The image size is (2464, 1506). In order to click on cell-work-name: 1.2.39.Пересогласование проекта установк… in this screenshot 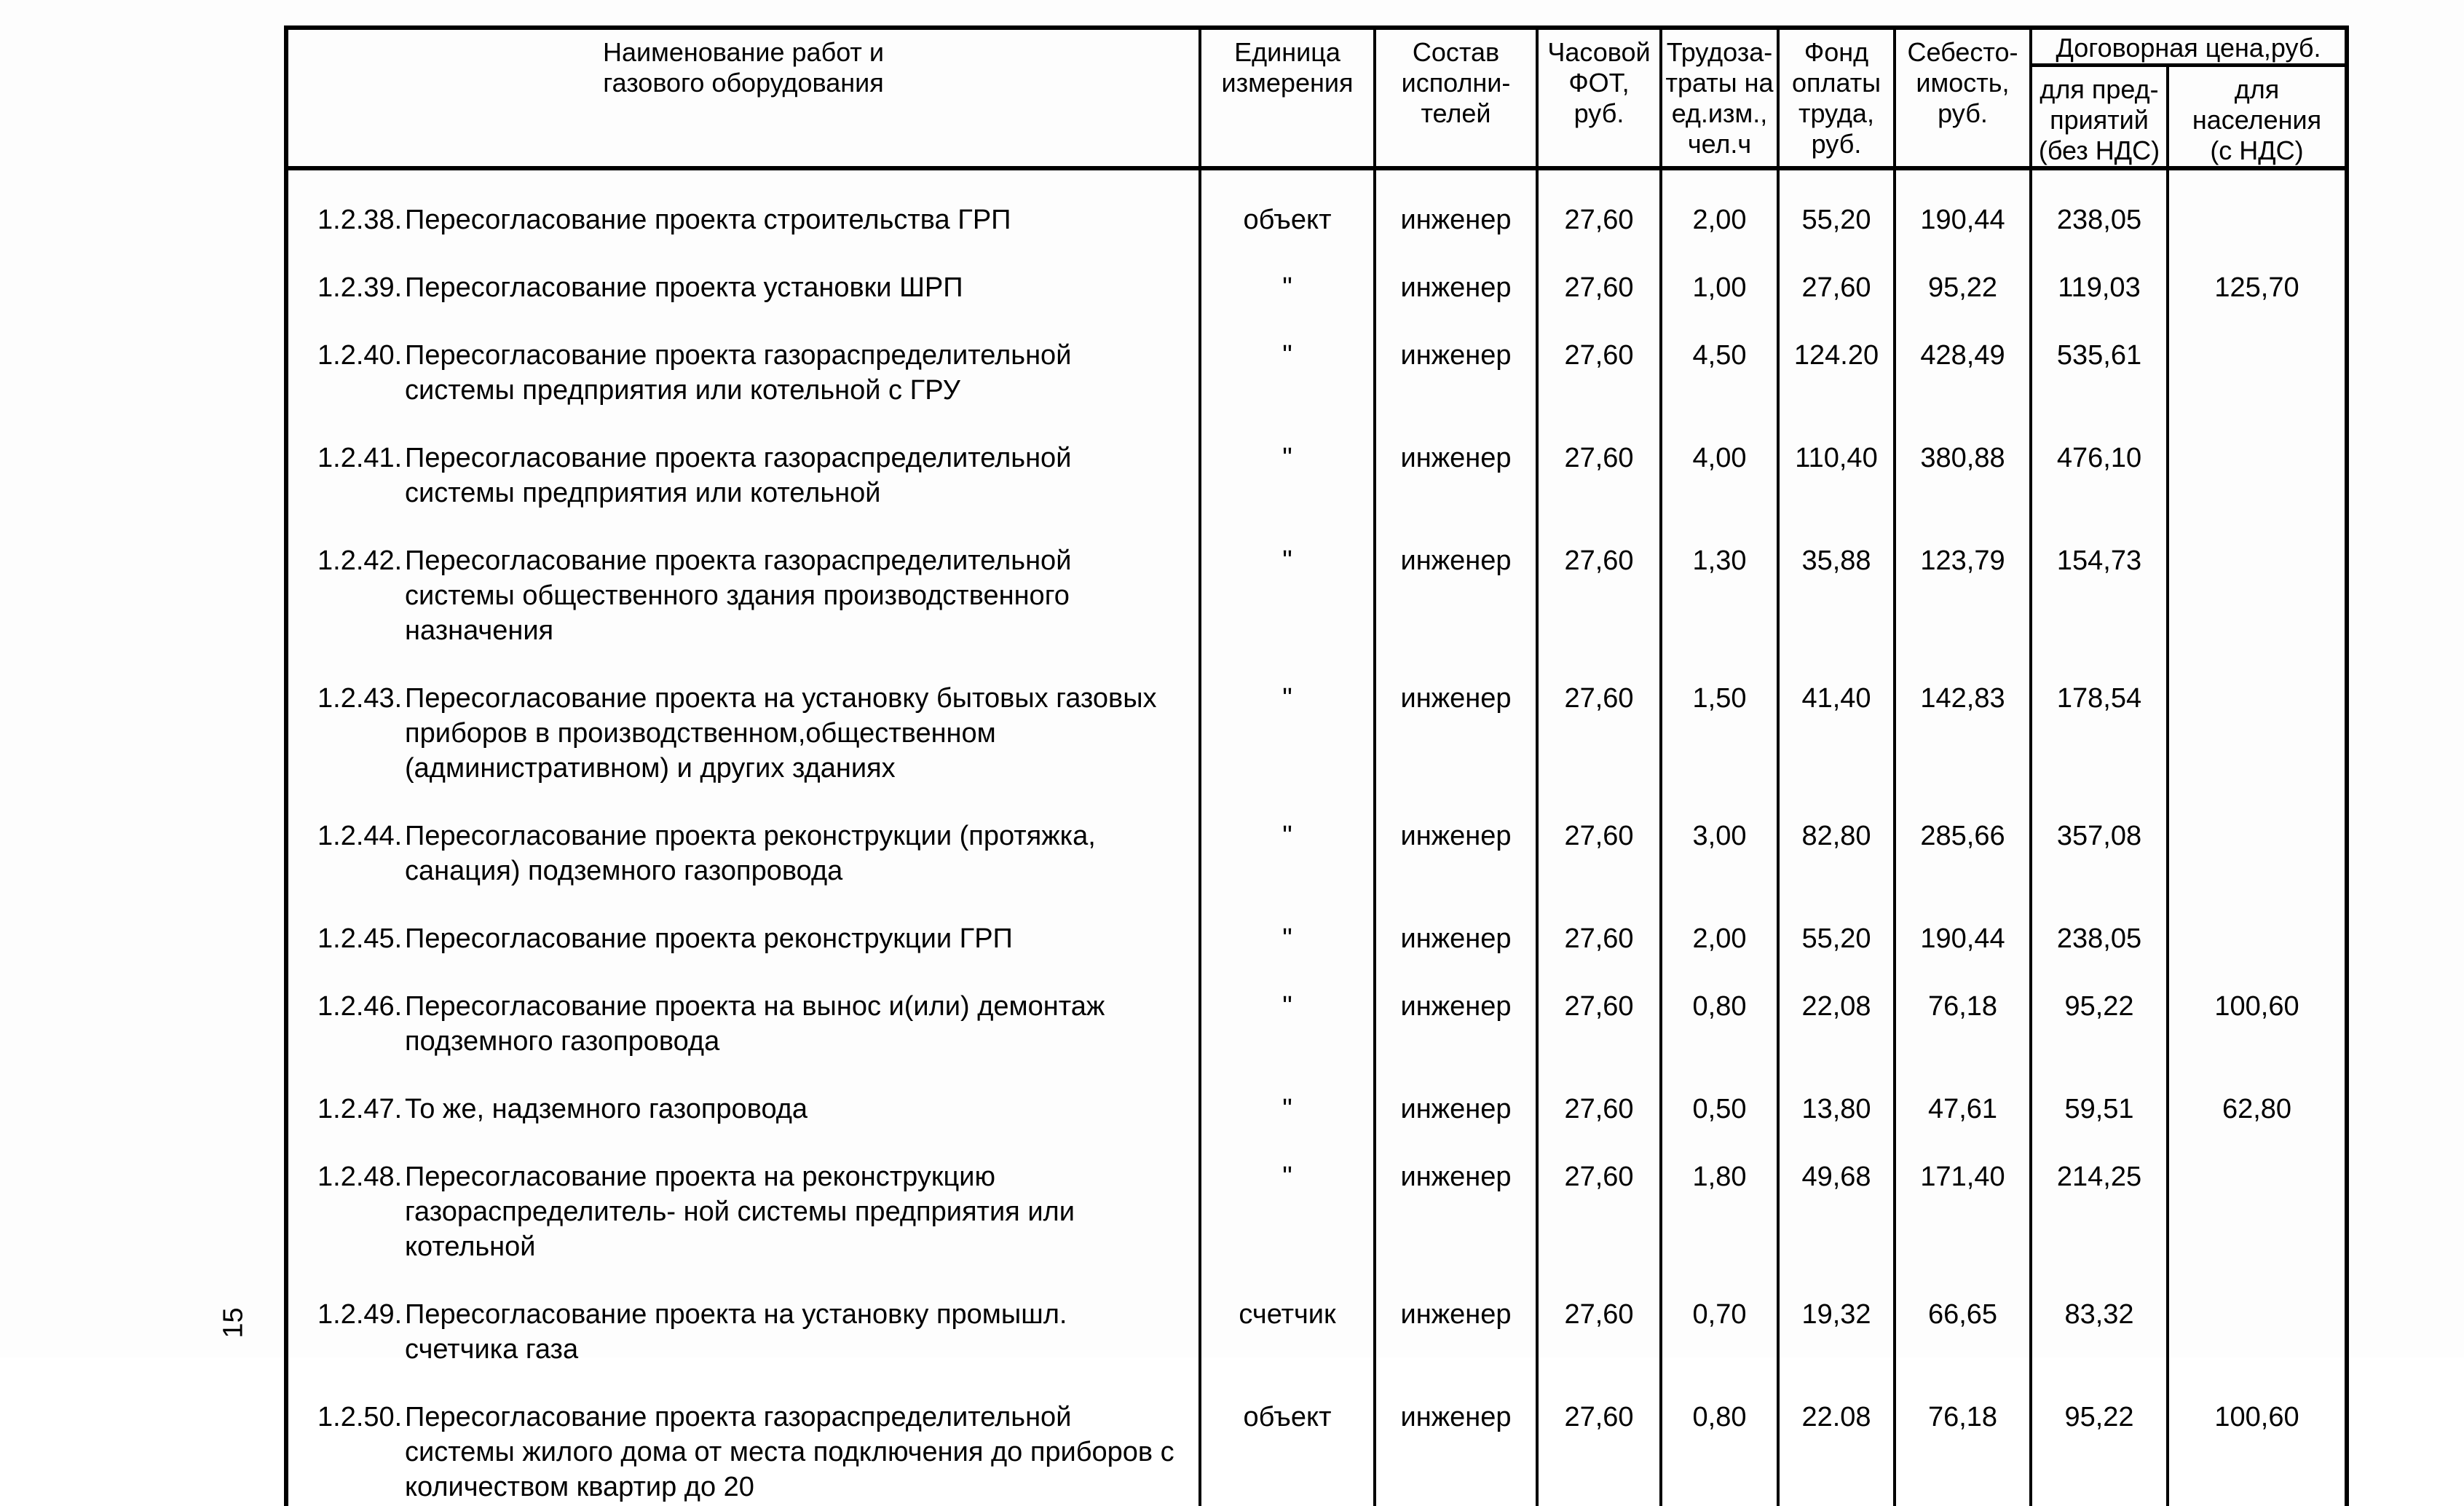, I will do `click(743, 272)`.